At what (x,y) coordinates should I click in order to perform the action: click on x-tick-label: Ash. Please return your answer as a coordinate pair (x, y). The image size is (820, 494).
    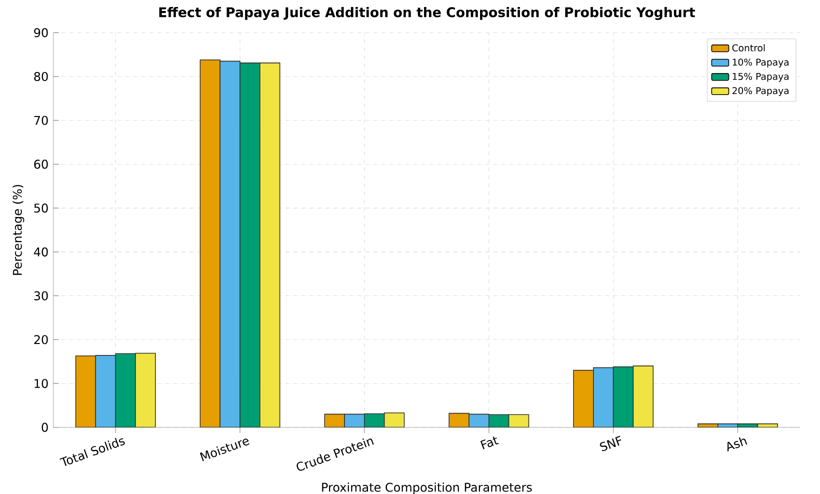
    Looking at the image, I should click on (737, 444).